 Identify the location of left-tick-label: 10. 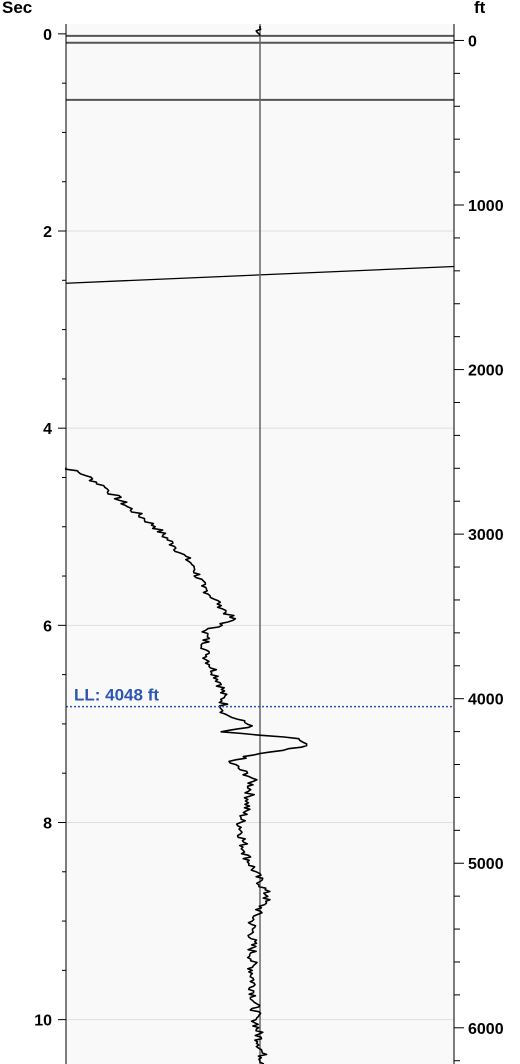
(43, 1021).